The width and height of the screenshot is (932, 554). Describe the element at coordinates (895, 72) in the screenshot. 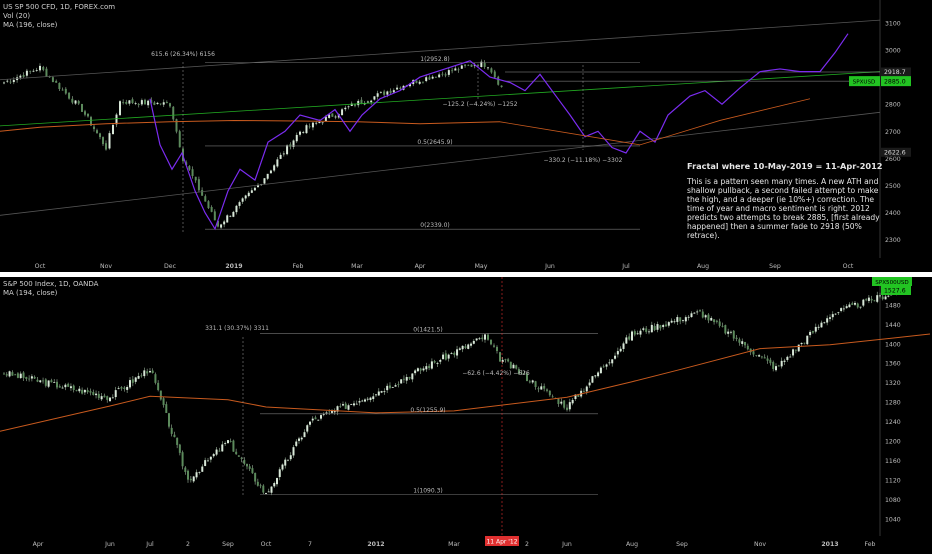

I see `price-axis-label: 2918.7` at that location.